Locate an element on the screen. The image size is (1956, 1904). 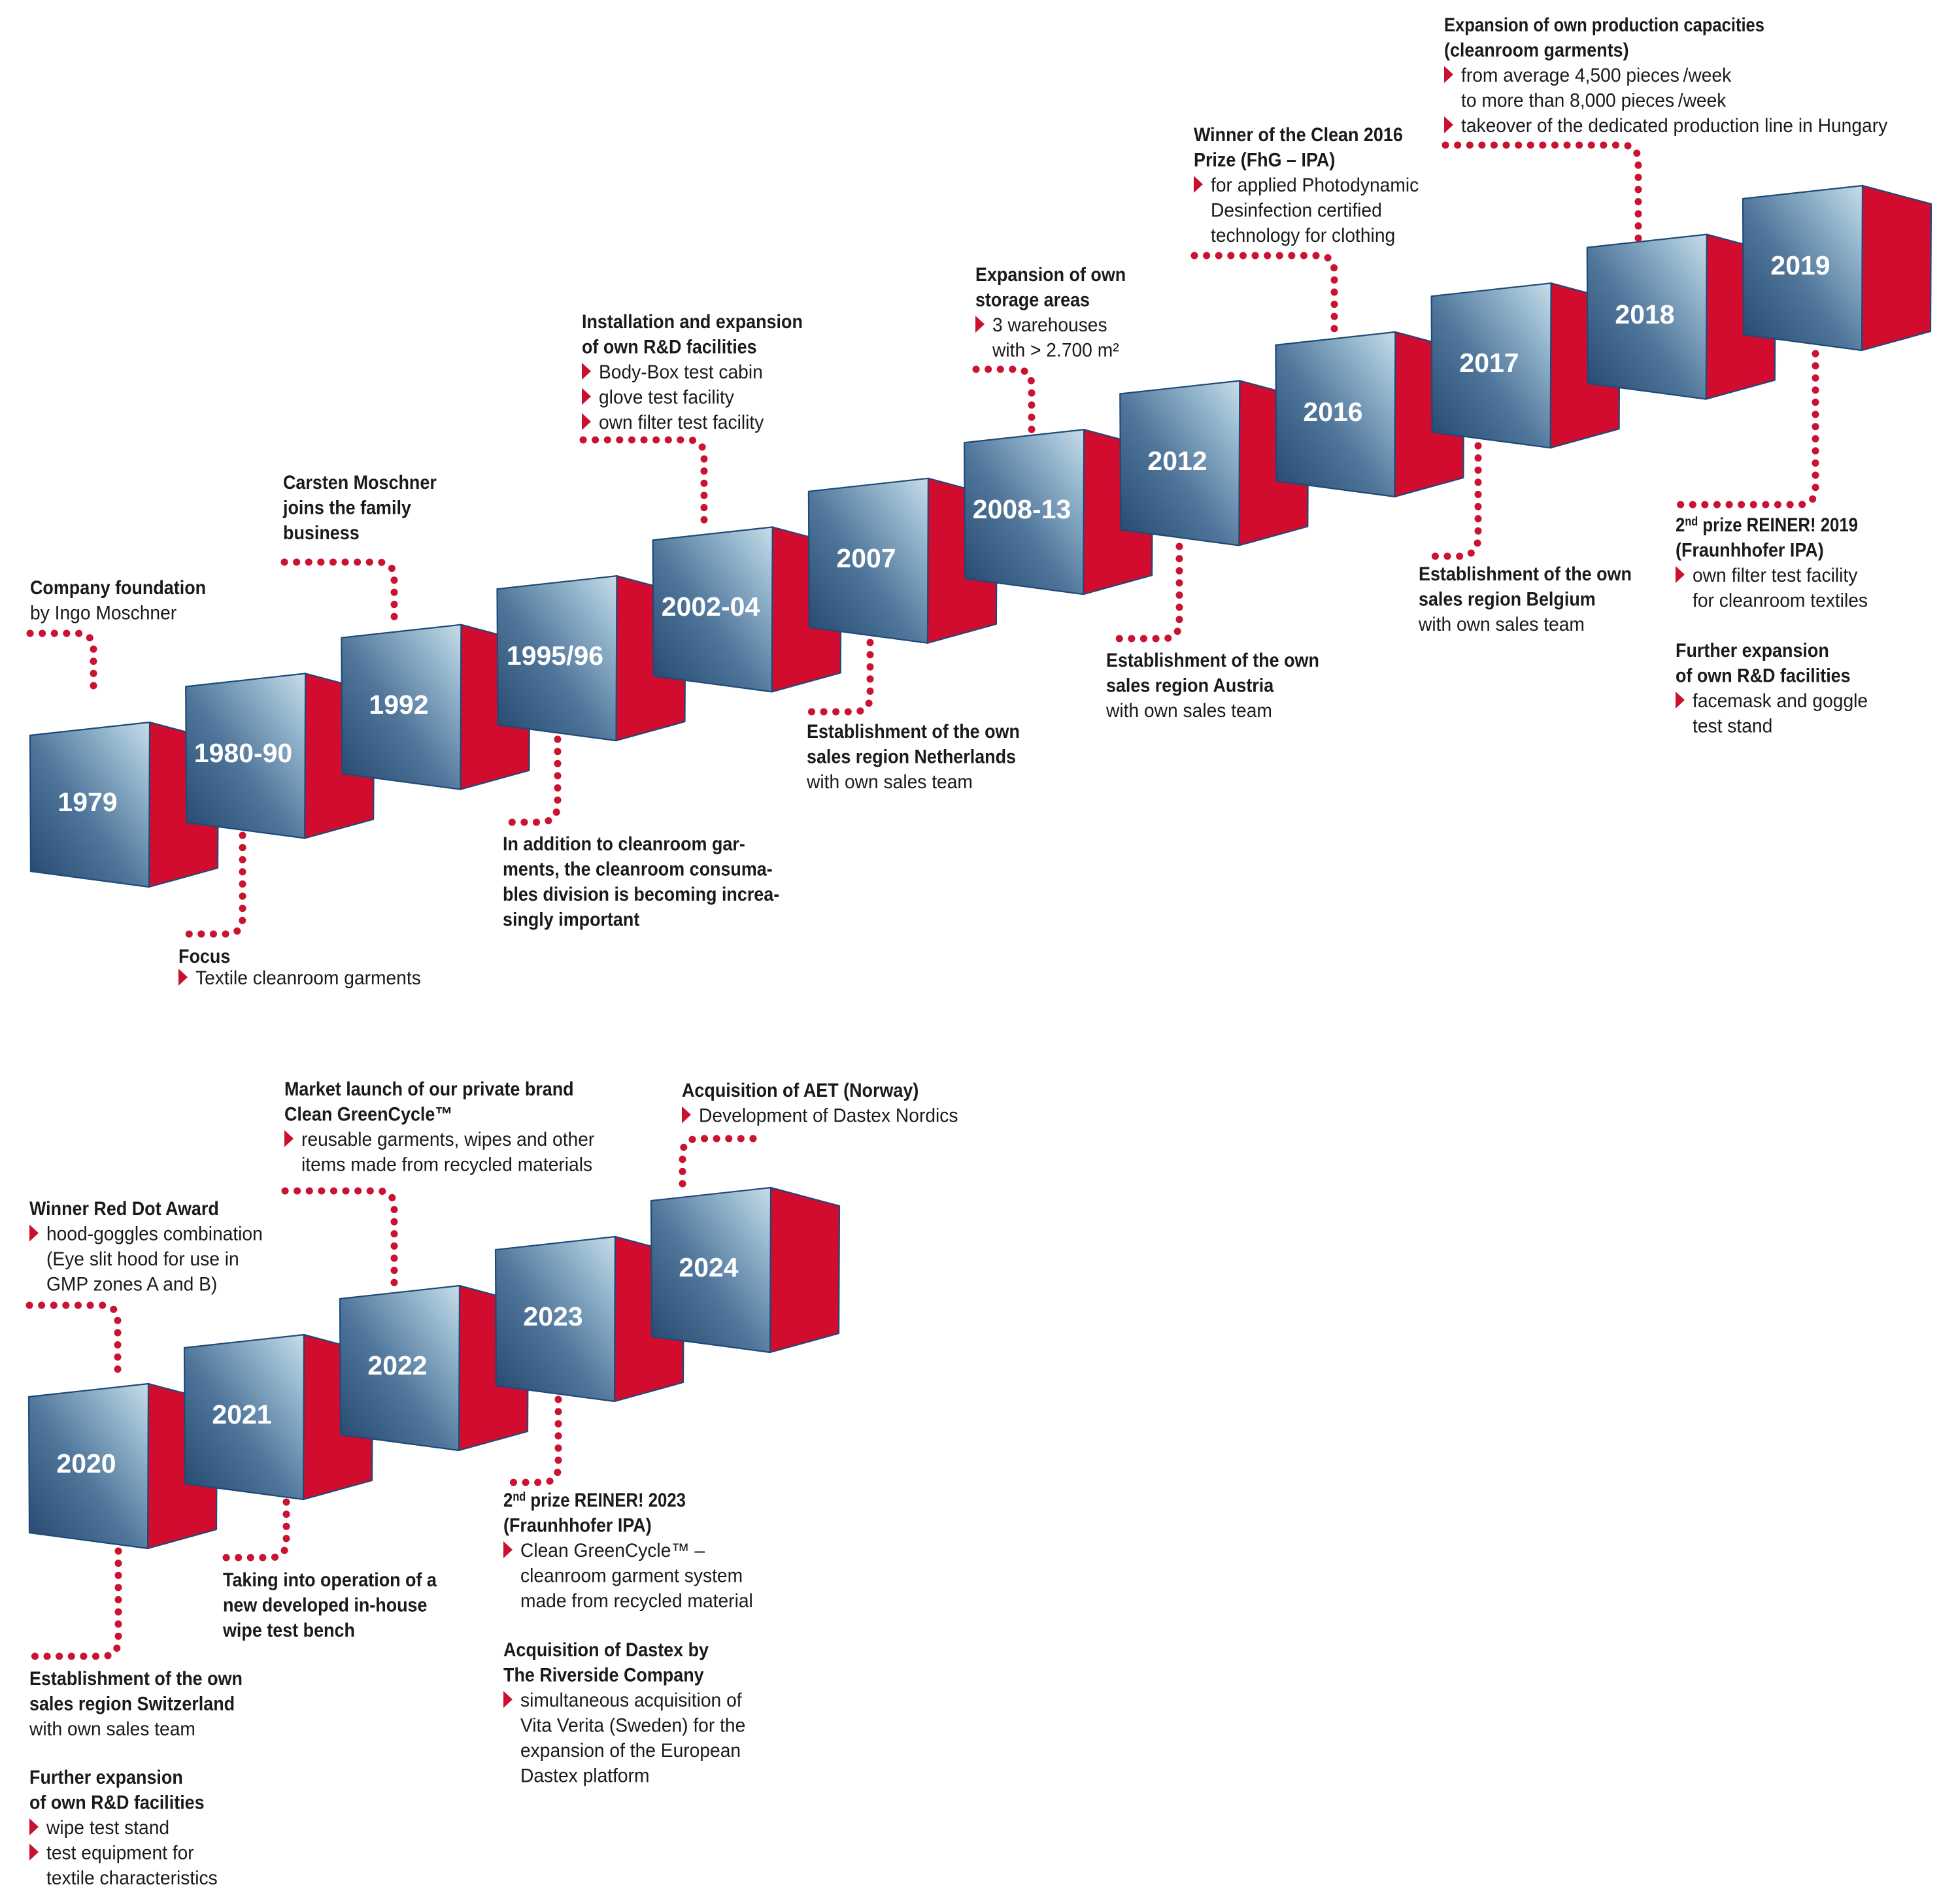
svg-text: 1995/96 is located at coordinates (555, 656).